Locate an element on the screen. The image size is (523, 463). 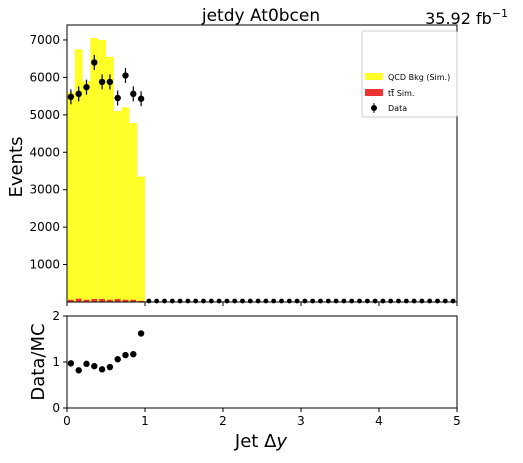
luminosity-label: 35.92 fb−1 is located at coordinates (466, 17).